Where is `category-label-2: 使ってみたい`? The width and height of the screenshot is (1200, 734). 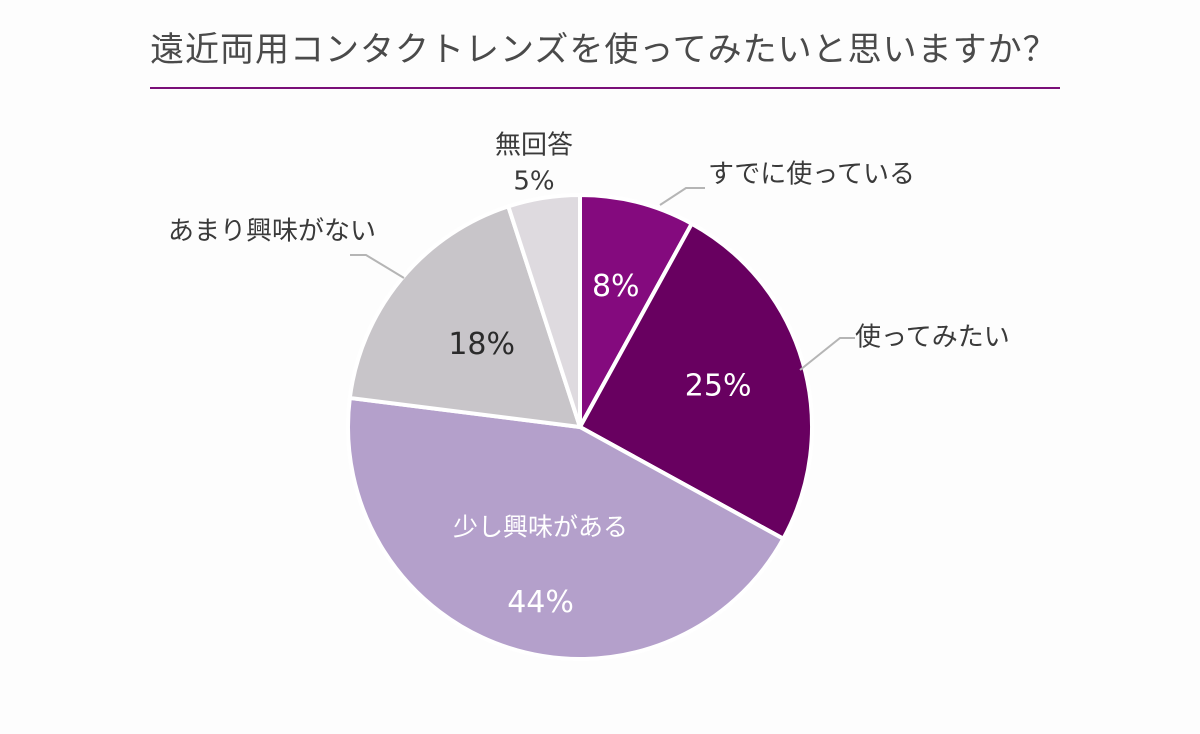 category-label-2: 使ってみたい is located at coordinates (932, 338).